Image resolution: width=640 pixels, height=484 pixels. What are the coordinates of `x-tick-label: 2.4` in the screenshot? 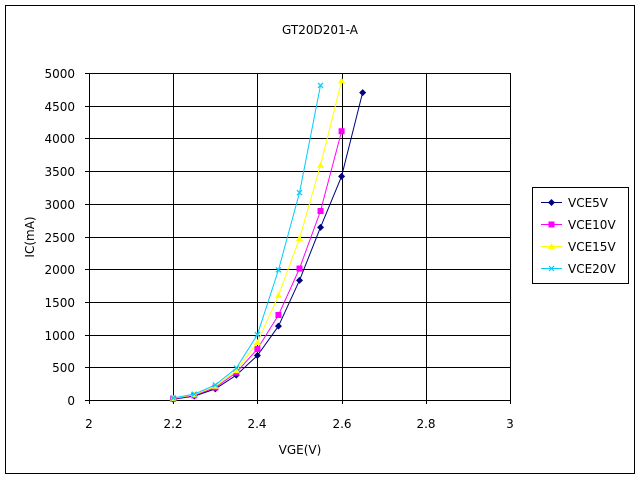 It's located at (256, 424).